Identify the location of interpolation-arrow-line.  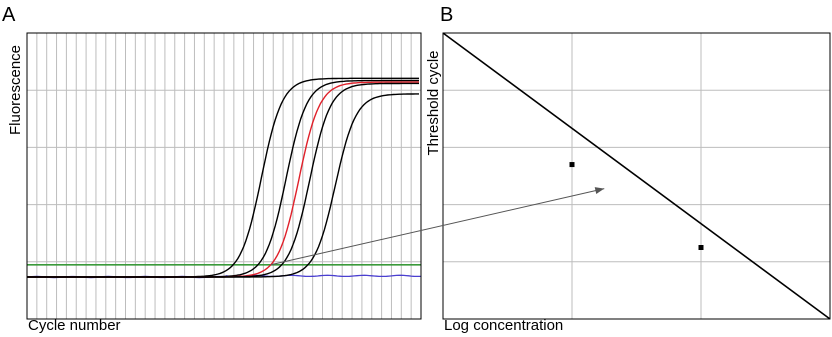
(437, 227).